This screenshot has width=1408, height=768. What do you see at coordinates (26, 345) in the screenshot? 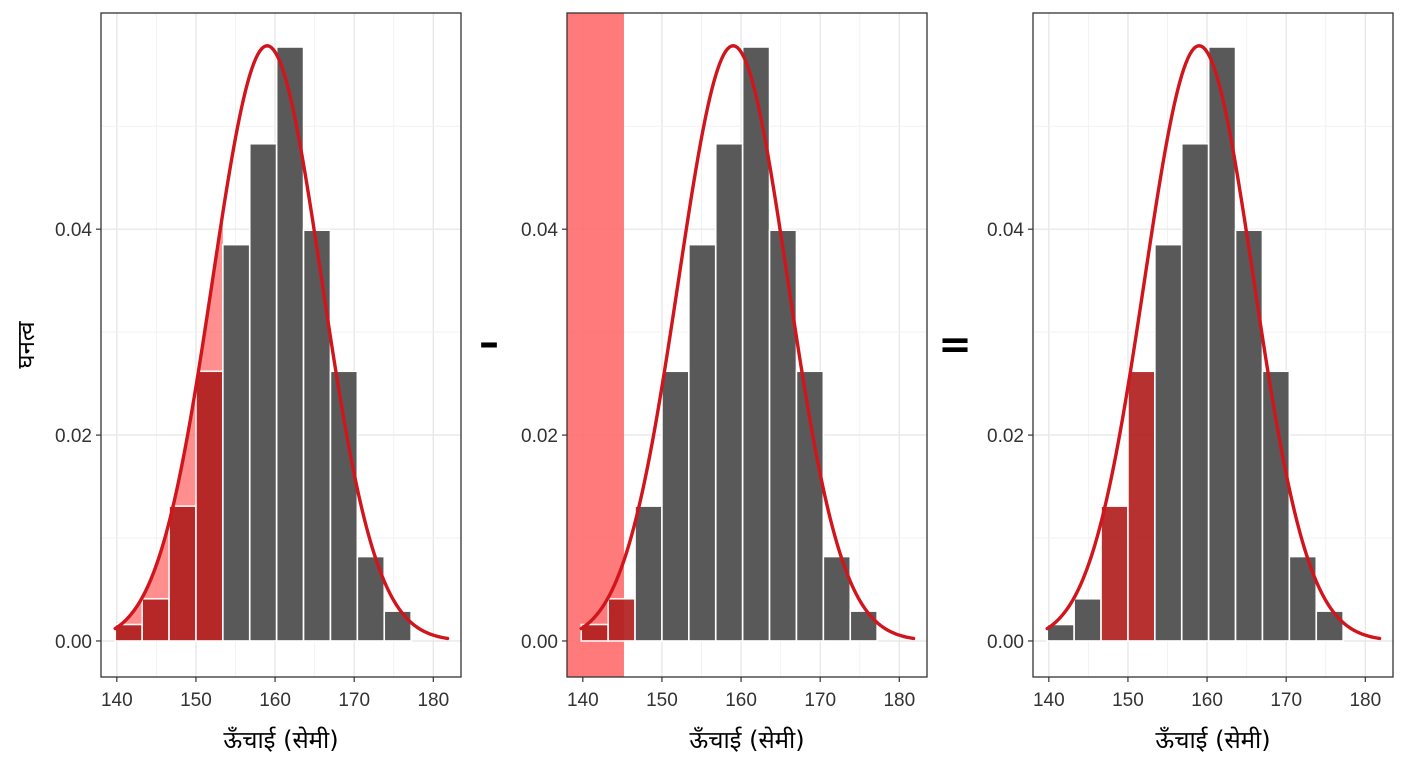
I see `y-axis-title: घनत्व` at bounding box center [26, 345].